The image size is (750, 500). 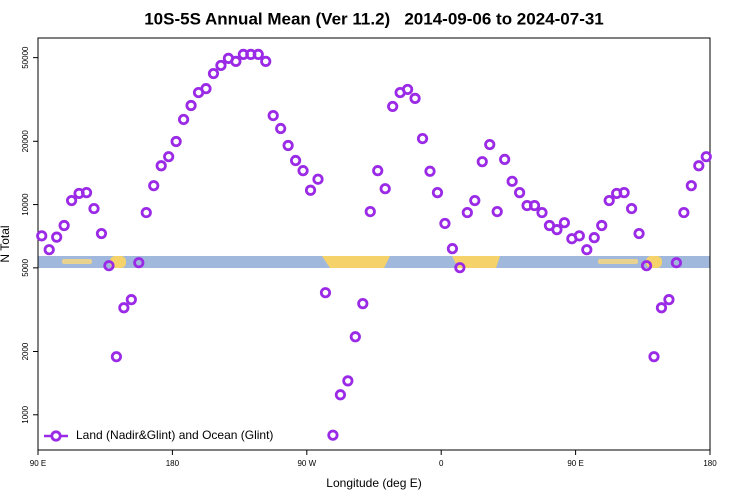 I want to click on legend-marker, so click(x=56, y=436).